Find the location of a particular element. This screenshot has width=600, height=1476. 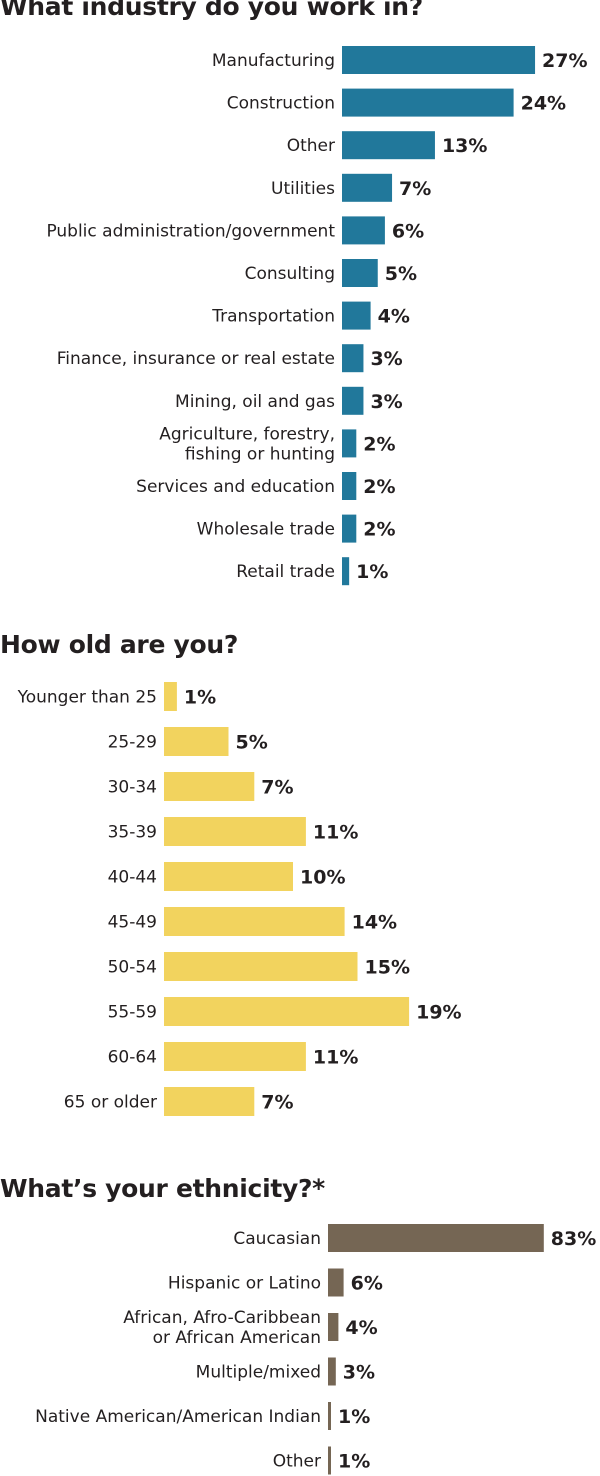

industry-category-label-wholesale-trade: Wholesale trade is located at coordinates (266, 530).